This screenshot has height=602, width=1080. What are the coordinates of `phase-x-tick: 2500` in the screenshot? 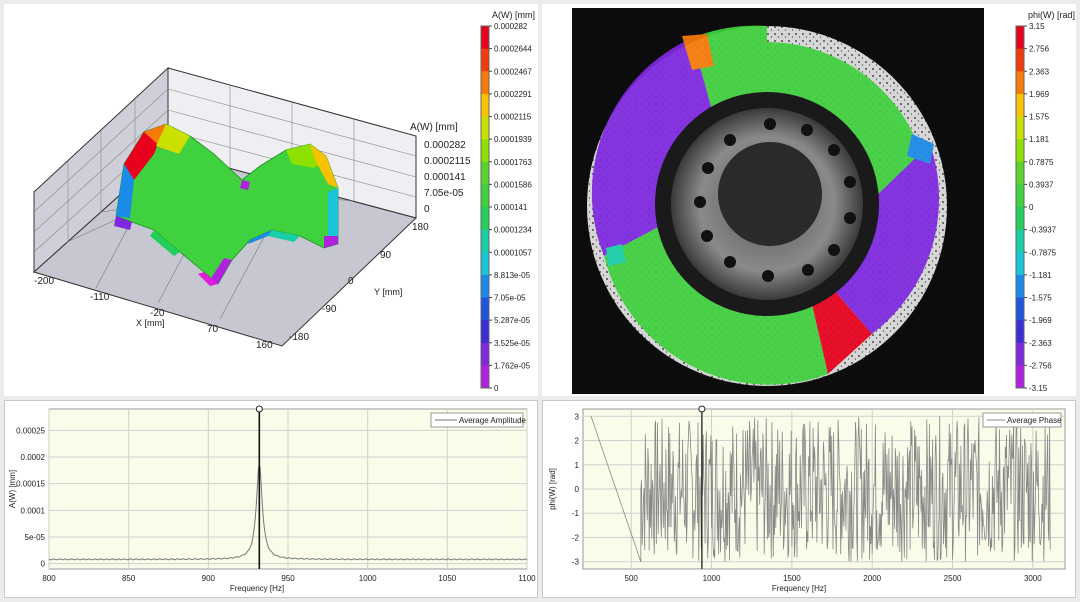 It's located at (953, 578).